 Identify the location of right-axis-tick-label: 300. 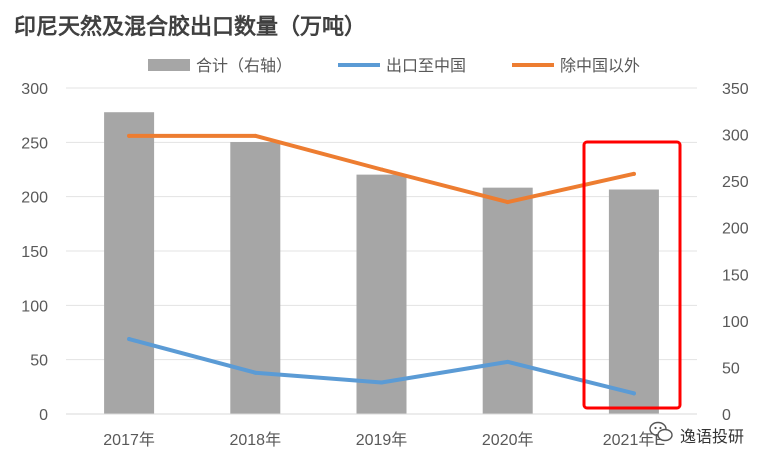
(735, 136).